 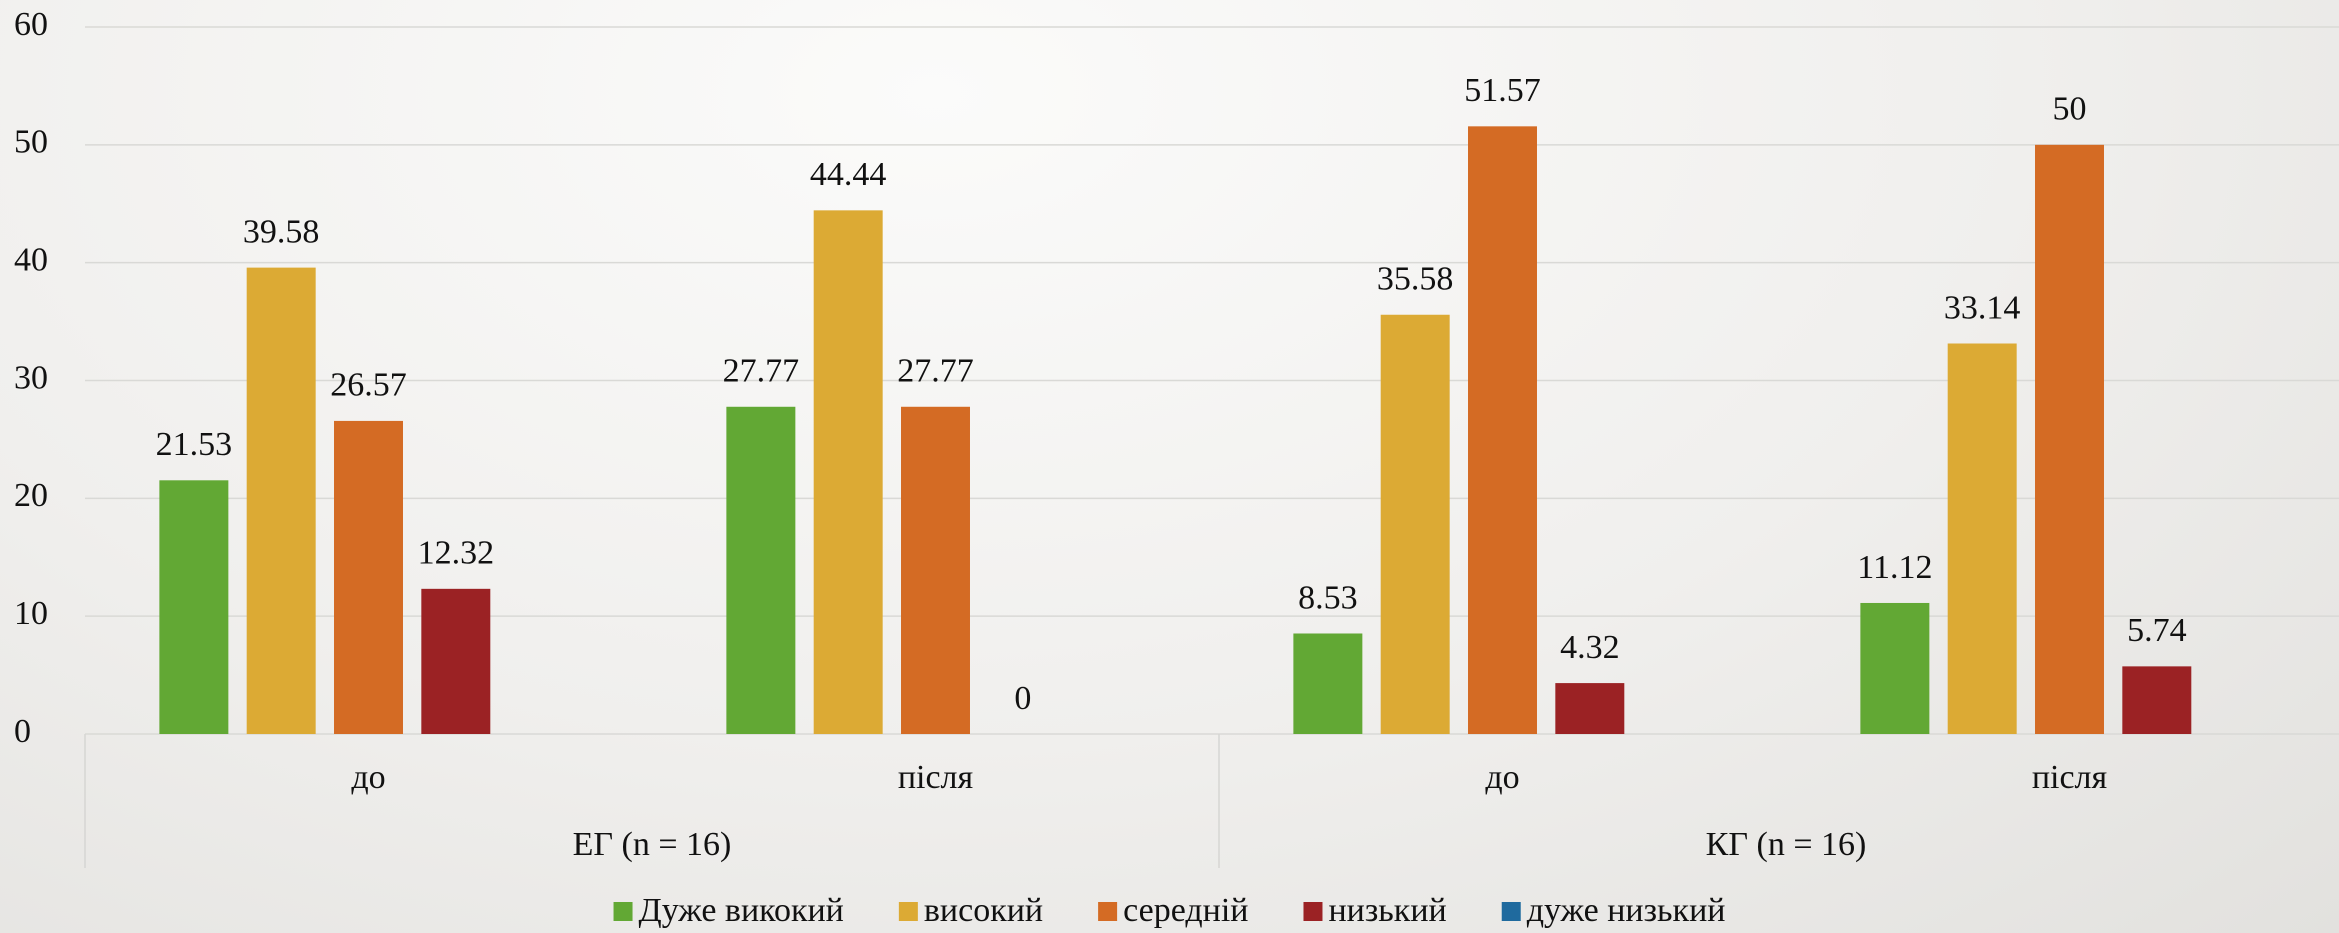 I want to click on group-label: КГ (n = 16), so click(x=1786, y=844).